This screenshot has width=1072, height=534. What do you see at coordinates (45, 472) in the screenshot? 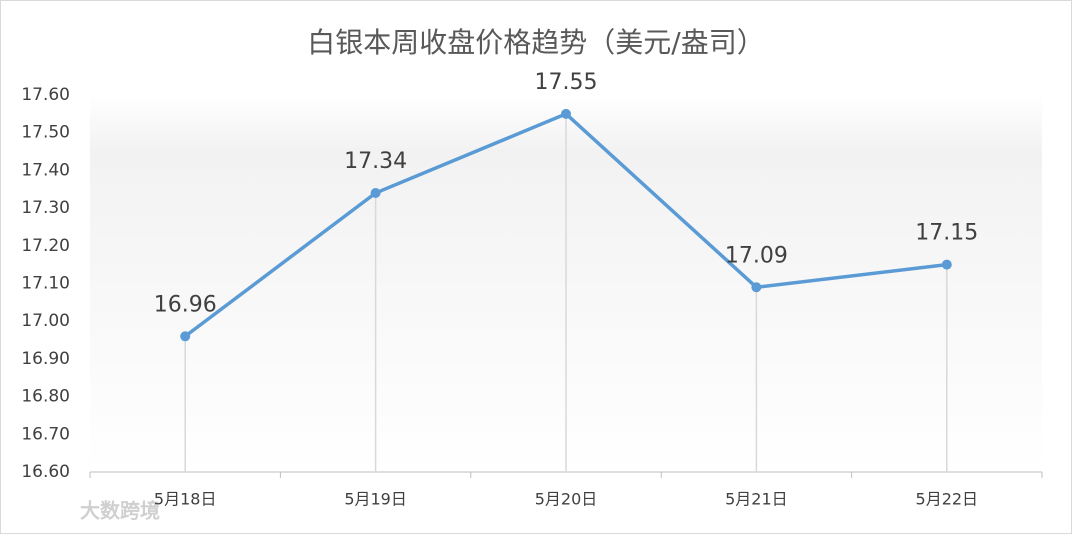
I see `y-tick-label: 16.60` at bounding box center [45, 472].